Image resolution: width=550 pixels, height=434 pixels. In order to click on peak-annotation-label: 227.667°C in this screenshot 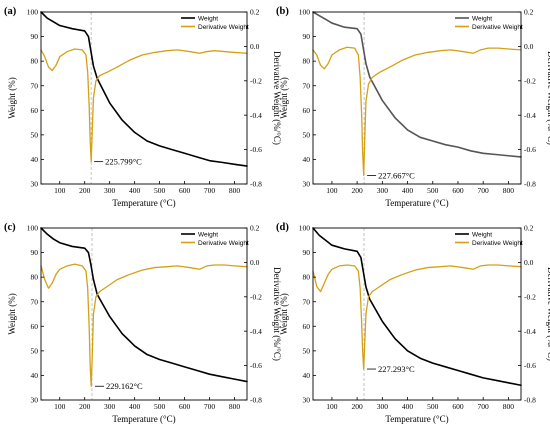, I will do `click(396, 175)`.